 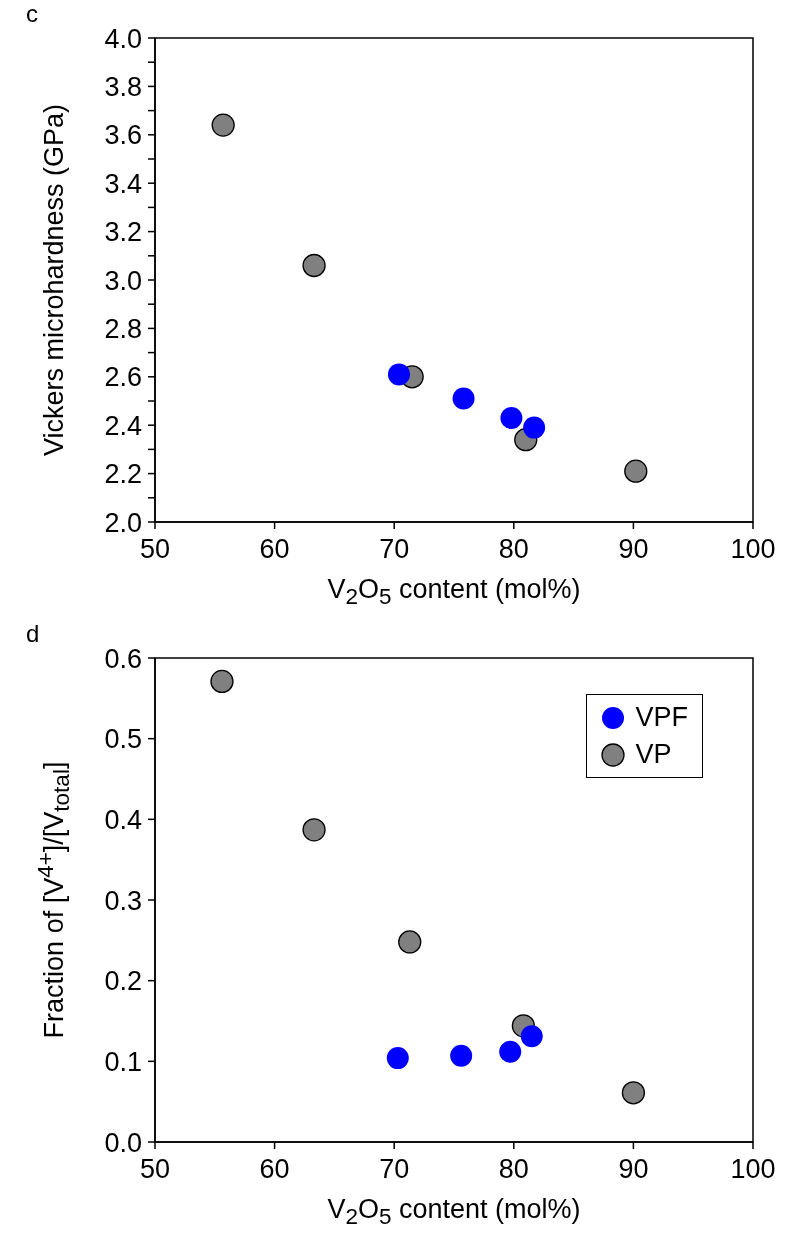 What do you see at coordinates (123, 900) in the screenshot?
I see `y-tick-label: 0.3` at bounding box center [123, 900].